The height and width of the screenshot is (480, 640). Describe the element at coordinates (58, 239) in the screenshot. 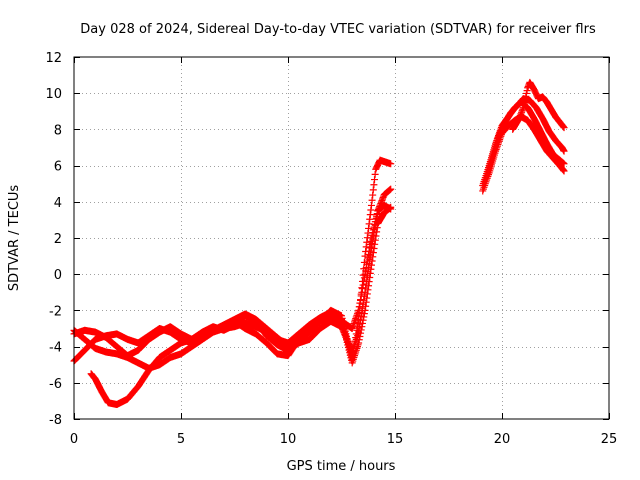

I see `y-tick-label: 2` at that location.